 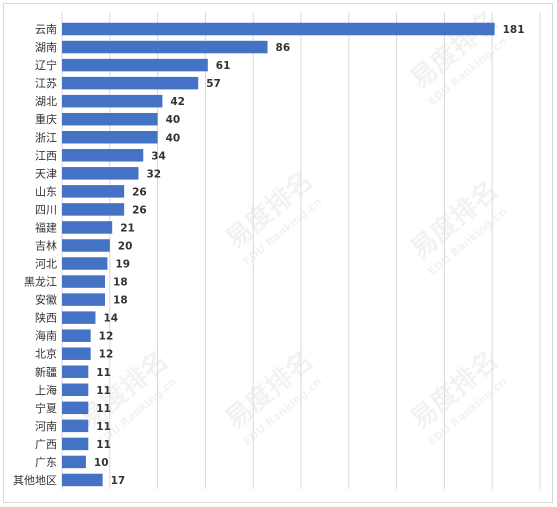 I want to click on category-label: 广西, so click(x=46, y=444).